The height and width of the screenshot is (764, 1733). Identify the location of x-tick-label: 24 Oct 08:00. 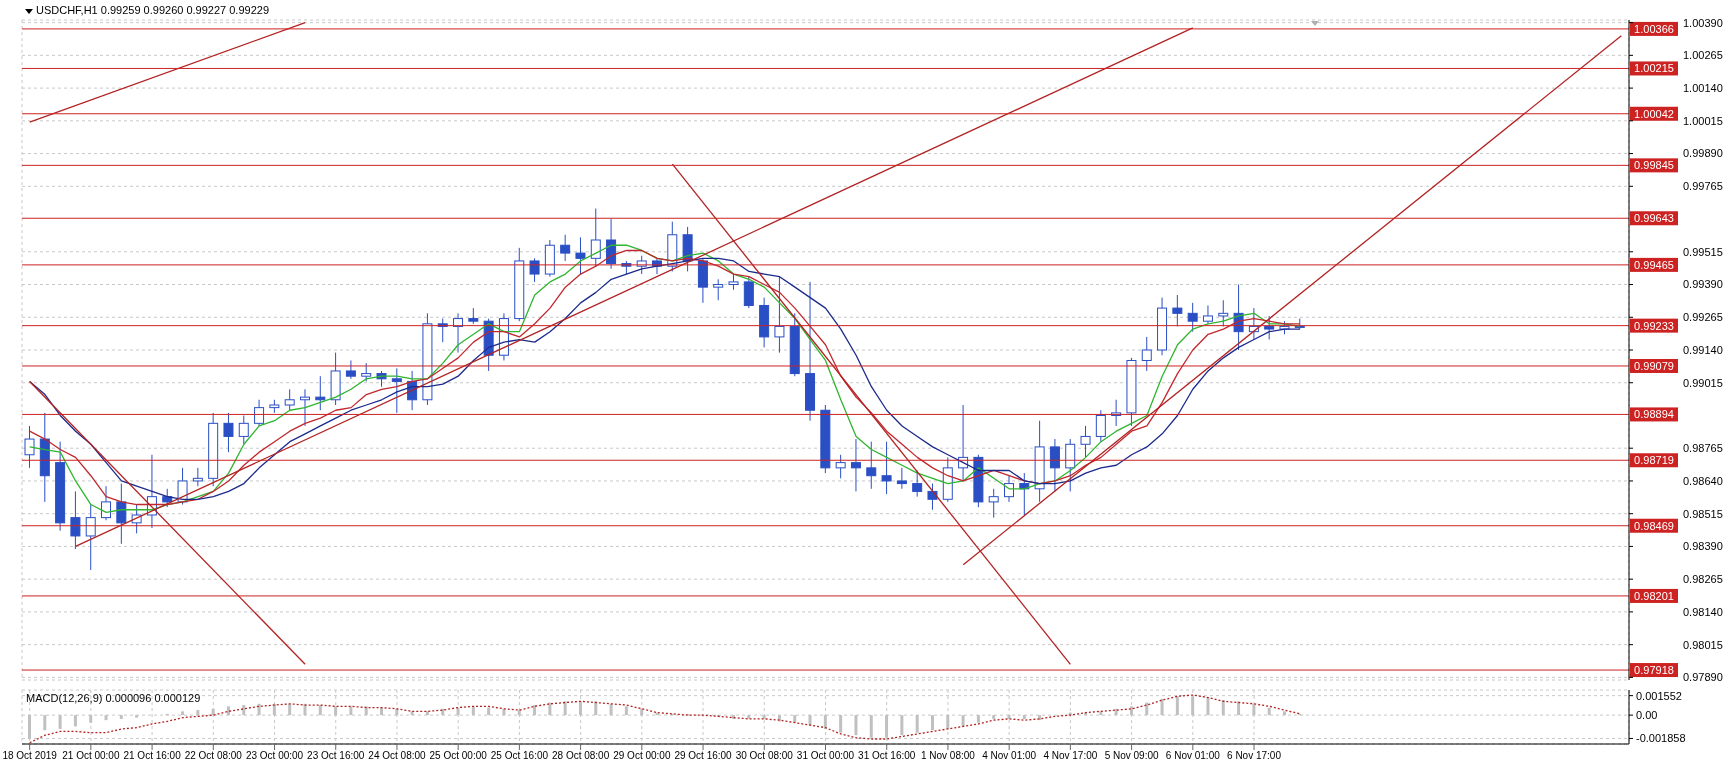
(397, 756).